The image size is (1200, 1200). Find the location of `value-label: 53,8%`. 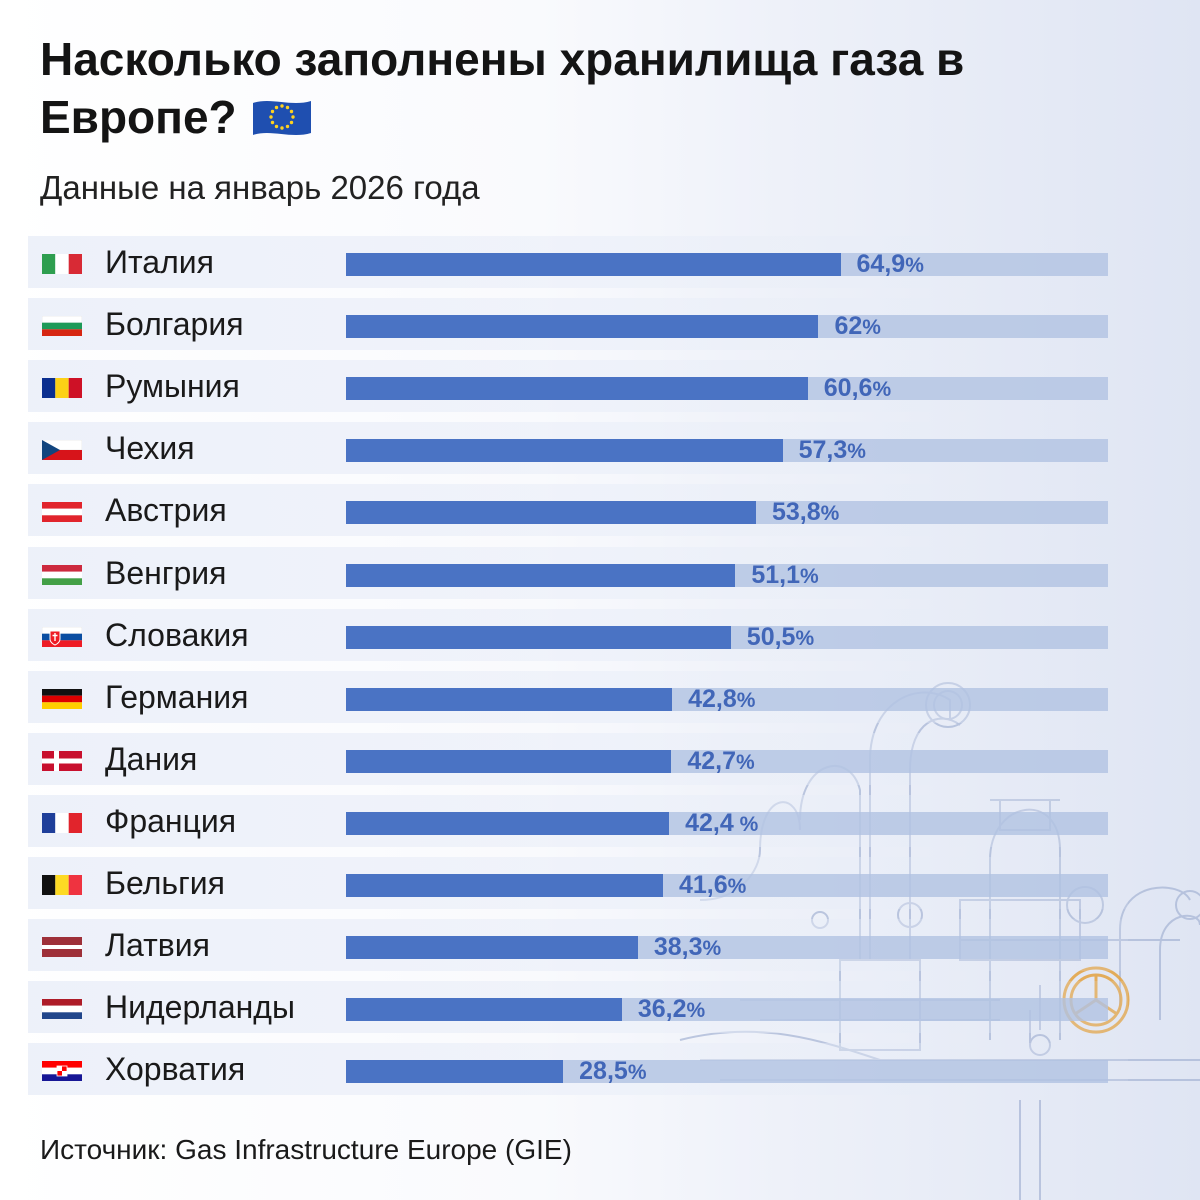

value-label: 53,8% is located at coordinates (805, 513).